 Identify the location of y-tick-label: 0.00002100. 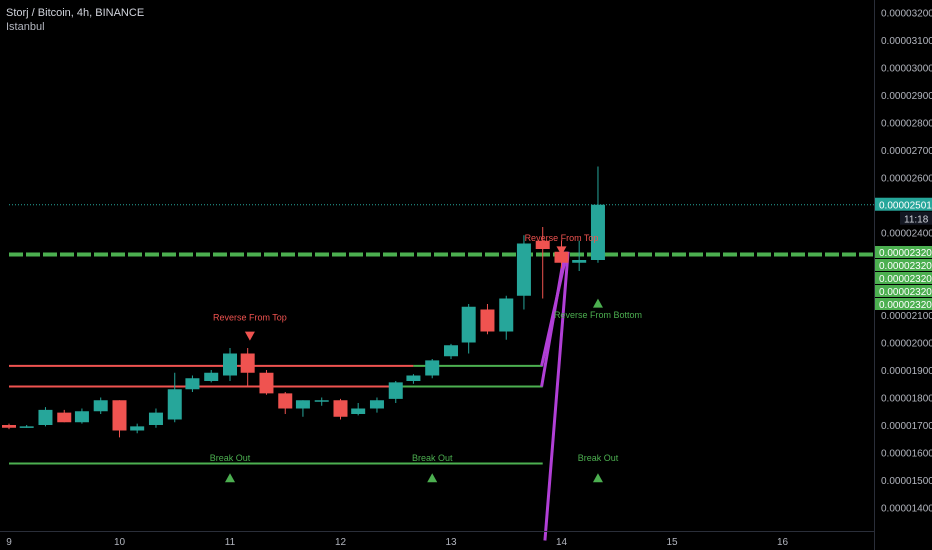
(906, 316).